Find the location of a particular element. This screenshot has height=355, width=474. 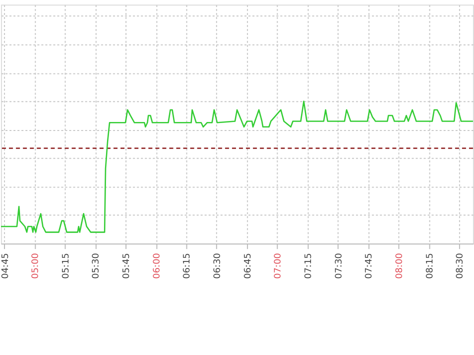

x-tick-label: 07:15 is located at coordinates (309, 266).